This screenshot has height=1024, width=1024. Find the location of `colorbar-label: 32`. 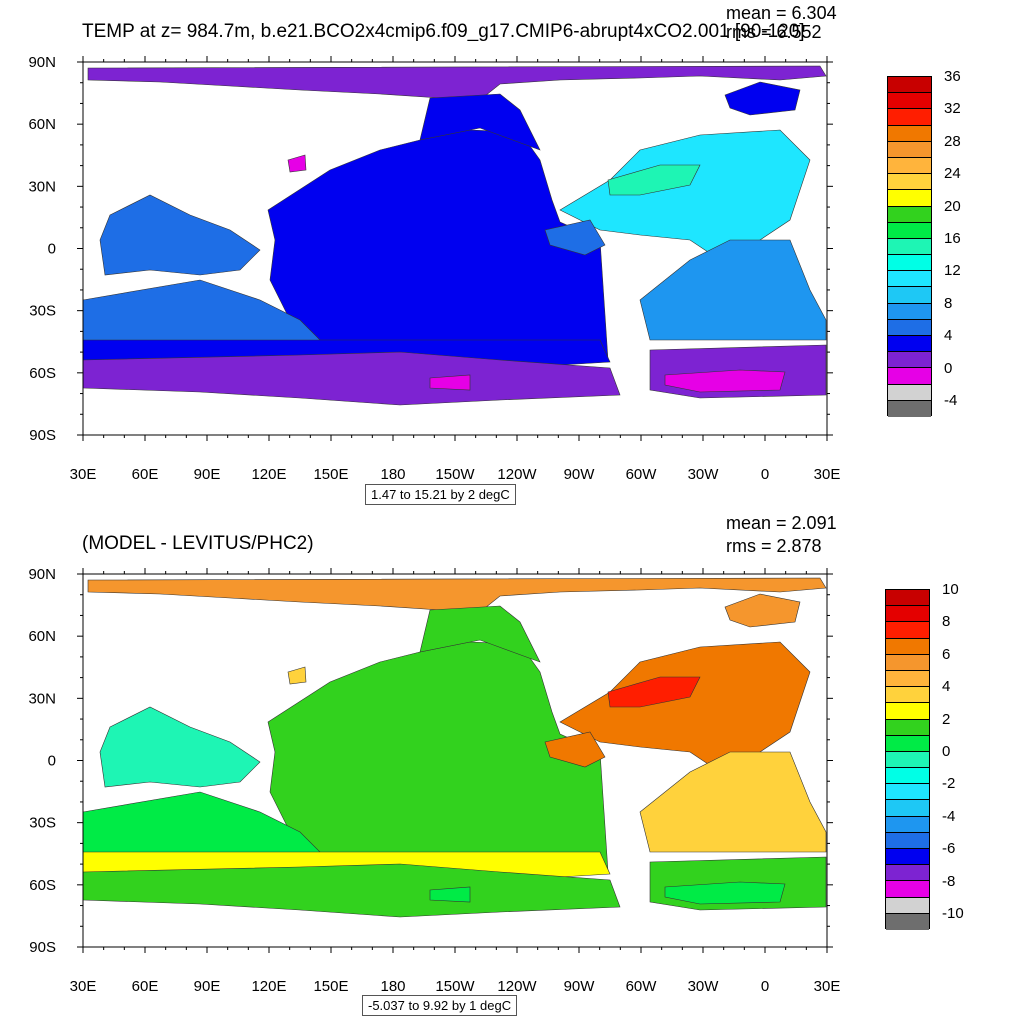

colorbar-label: 32 is located at coordinates (952, 109).